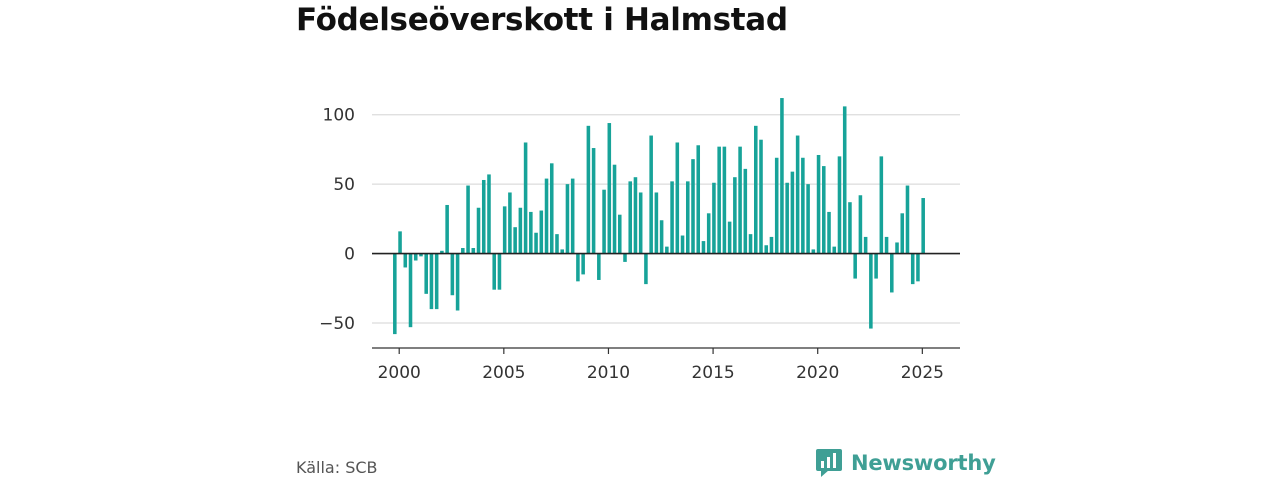 The width and height of the screenshot is (1280, 480). Describe the element at coordinates (542, 20) in the screenshot. I see `chart-title: Födelseöverskott i Halmstad` at that location.